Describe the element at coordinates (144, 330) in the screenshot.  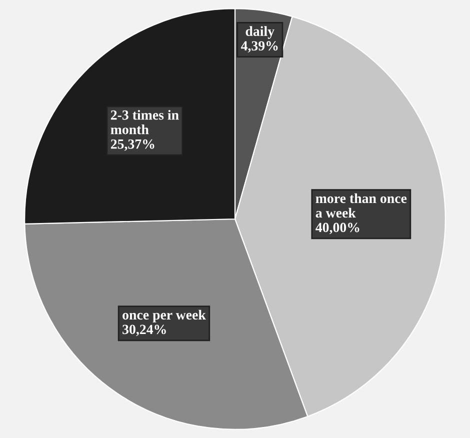
I see `data-label: 30,24%` at that location.